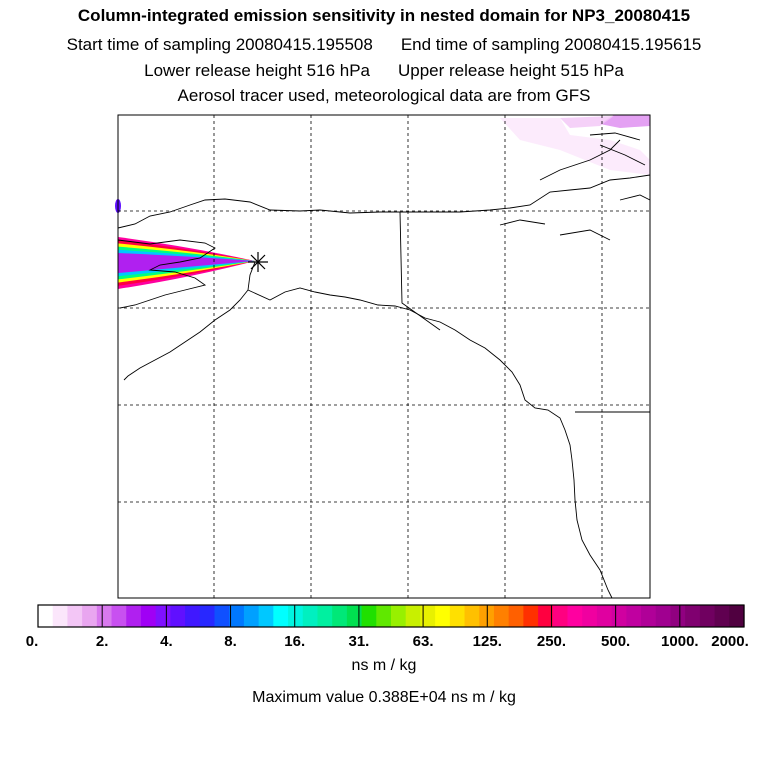 The width and height of the screenshot is (768, 768). I want to click on maximum-value: Maximum value 0.388E+04 ns m / kg, so click(384, 697).